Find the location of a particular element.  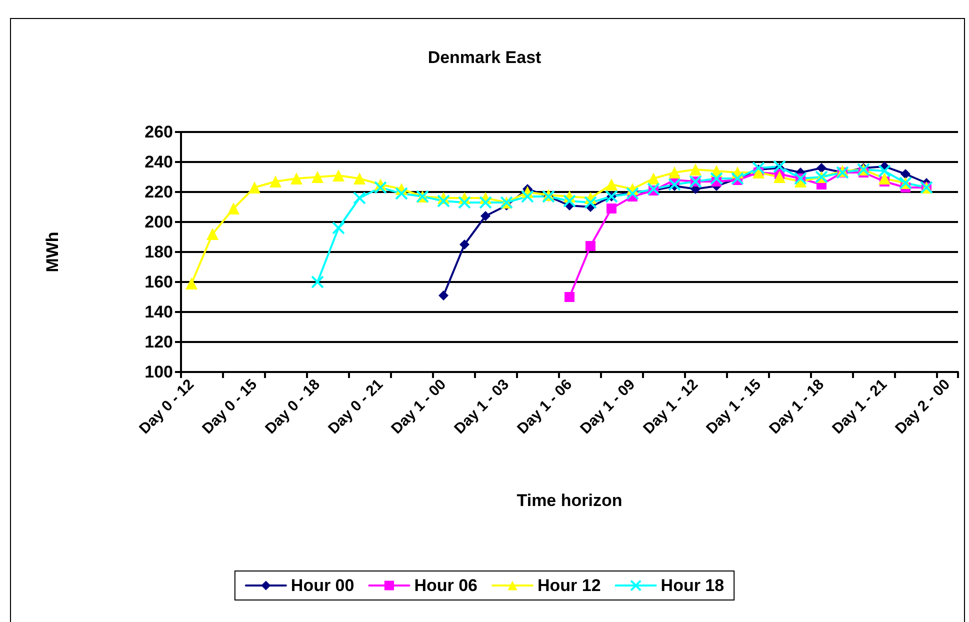

y-tick-label: 180 is located at coordinates (158, 252).